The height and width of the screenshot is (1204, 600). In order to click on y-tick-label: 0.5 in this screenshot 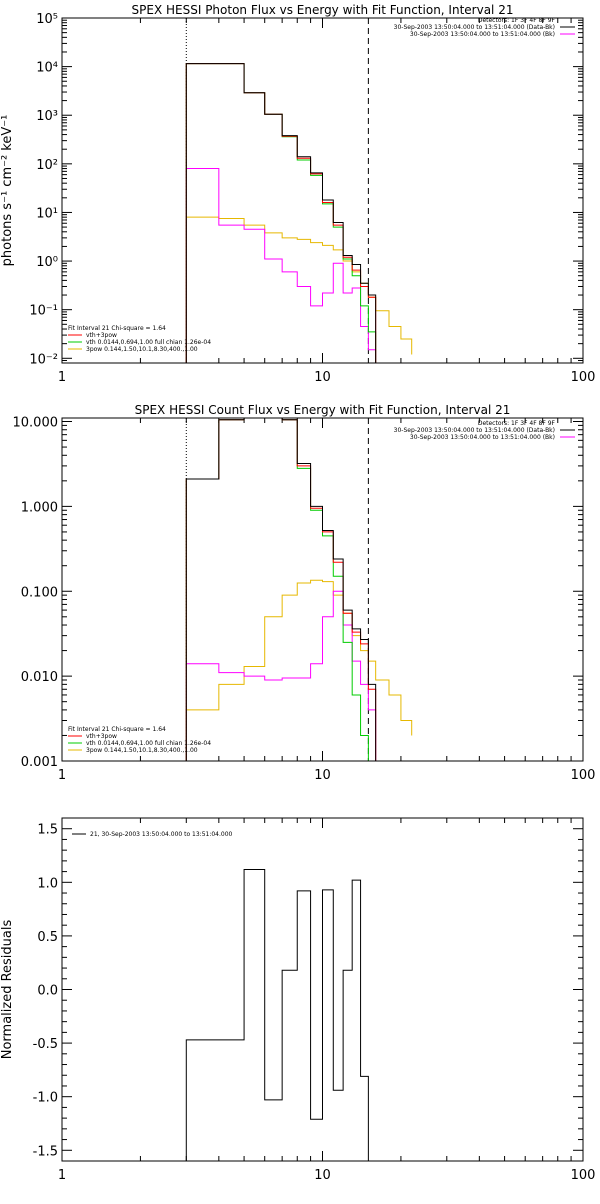, I will do `click(47, 937)`.